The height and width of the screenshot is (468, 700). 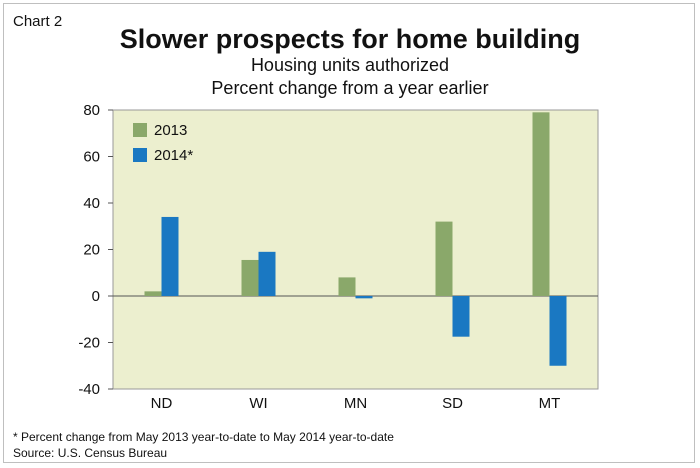 What do you see at coordinates (96, 296) in the screenshot?
I see `y-tick-label: 0` at bounding box center [96, 296].